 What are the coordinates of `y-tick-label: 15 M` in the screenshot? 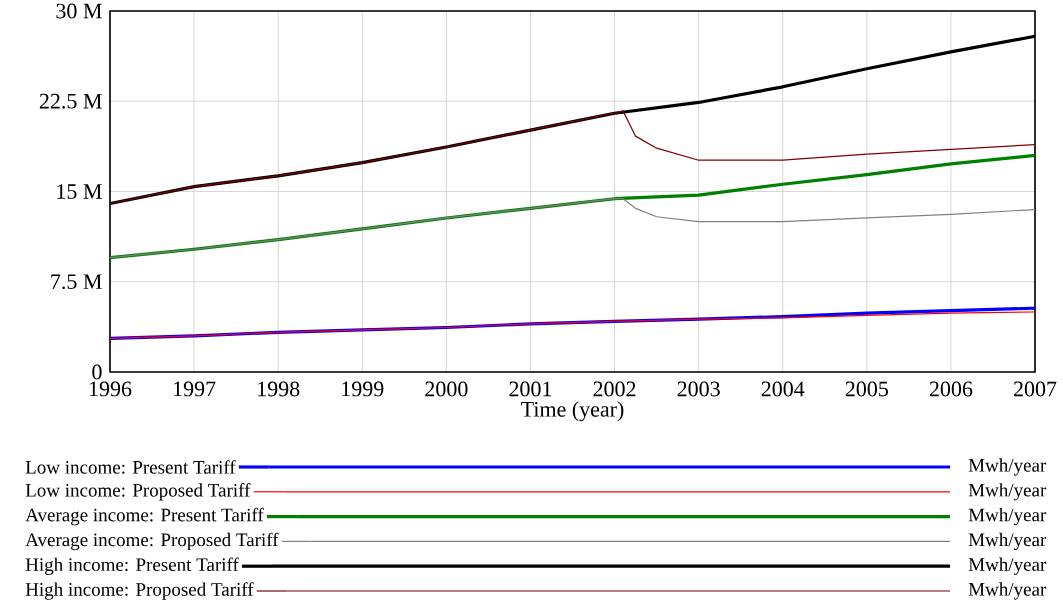 It's located at (79, 191).